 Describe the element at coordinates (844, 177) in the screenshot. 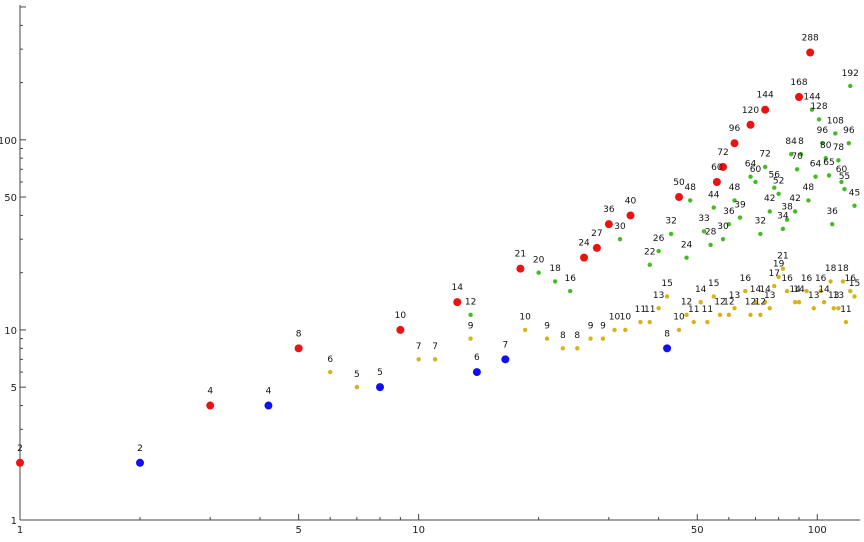

I see `data-label: 55` at that location.